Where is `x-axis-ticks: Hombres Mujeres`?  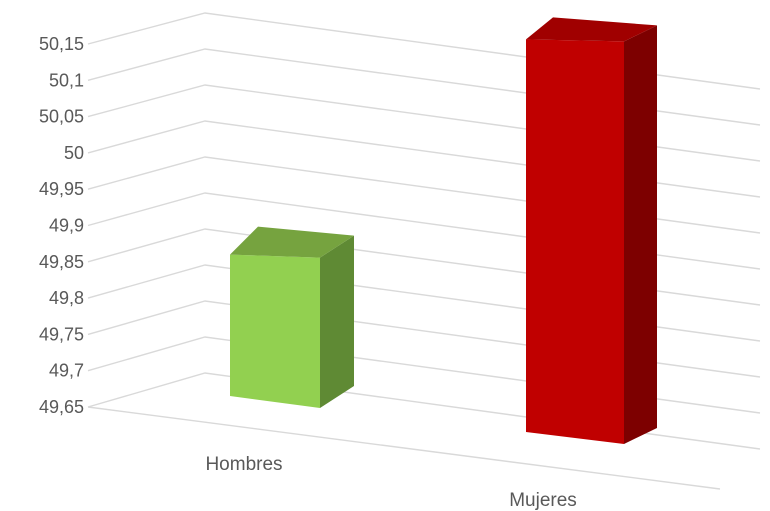 x-axis-ticks: Hombres Mujeres is located at coordinates (390, 482).